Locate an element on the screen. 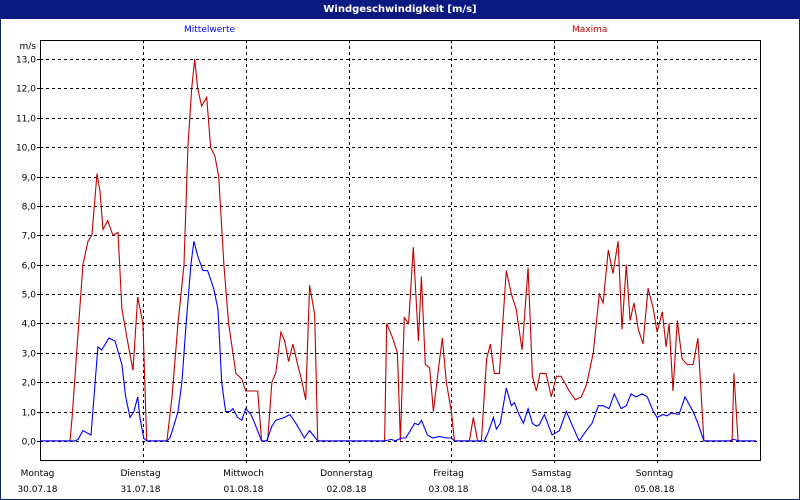 Image resolution: width=800 pixels, height=500 pixels. x-tick-day: Samstag is located at coordinates (551, 474).